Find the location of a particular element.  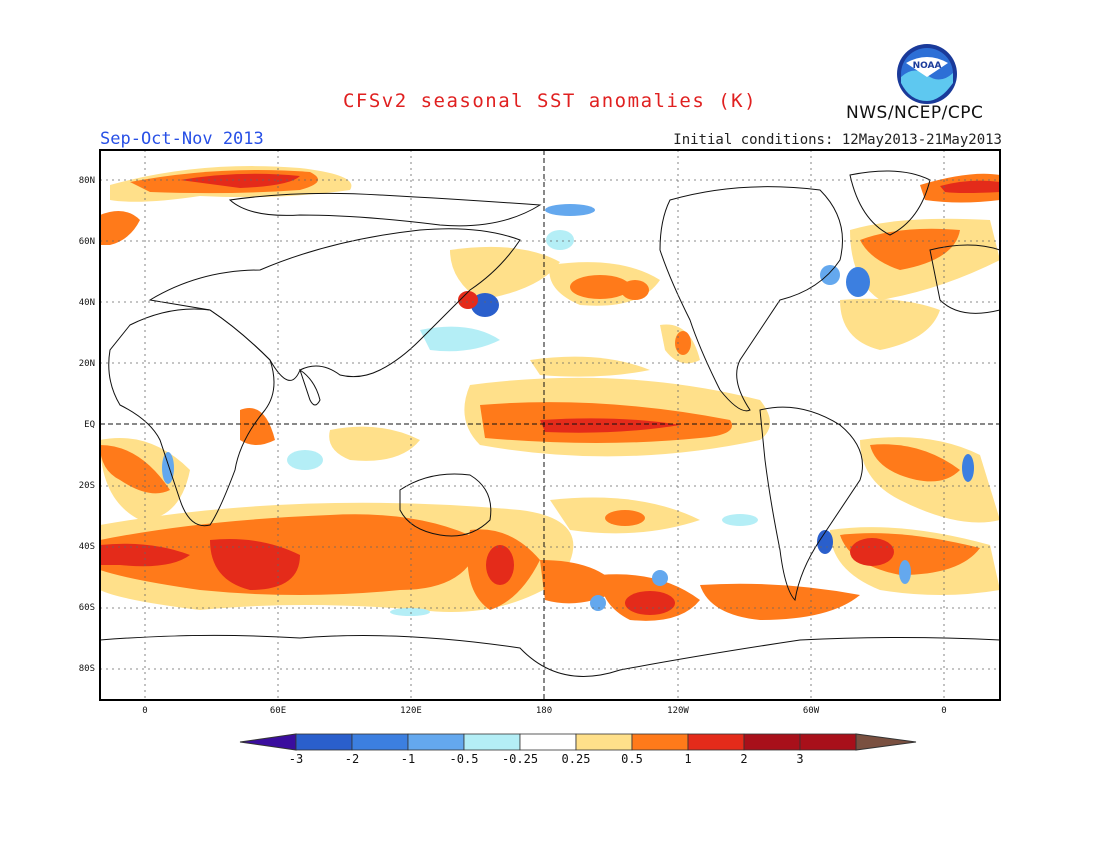

colorbar-label: 2 is located at coordinates (743, 759).